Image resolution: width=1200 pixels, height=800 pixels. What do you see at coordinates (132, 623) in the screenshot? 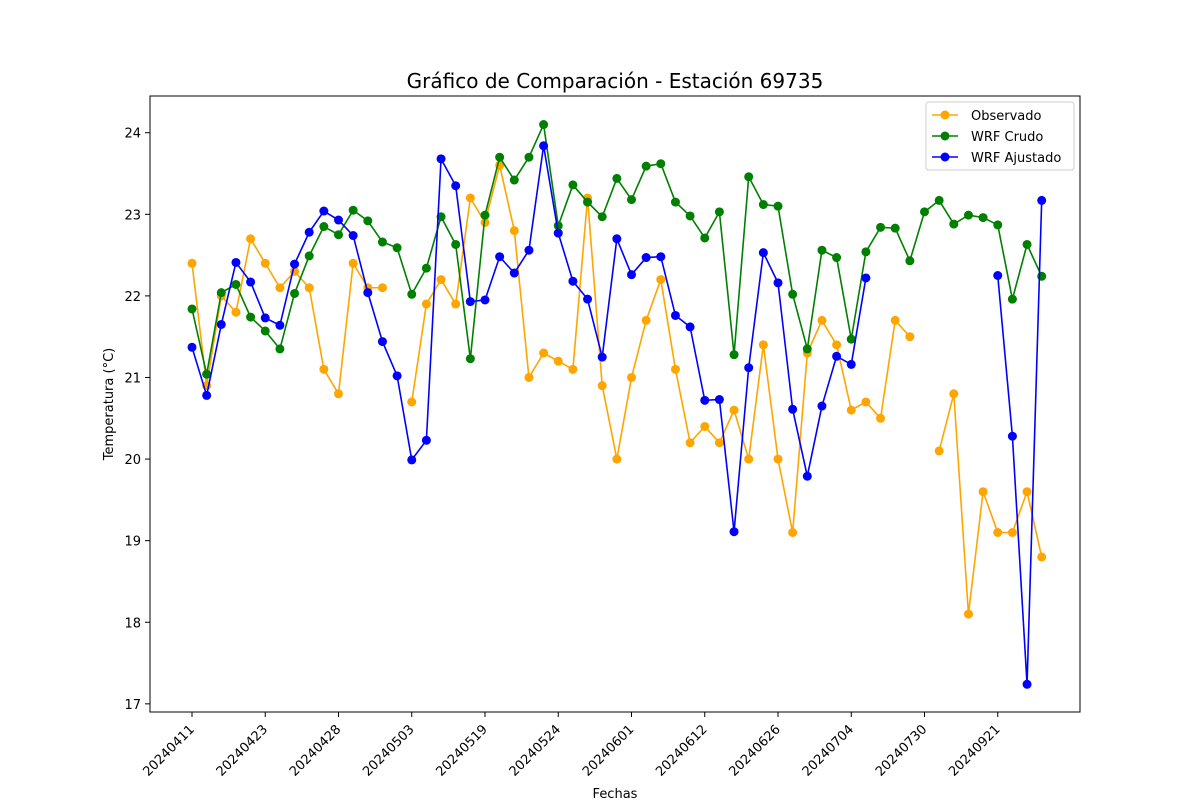
I see `y-tick-label: 18` at bounding box center [132, 623].